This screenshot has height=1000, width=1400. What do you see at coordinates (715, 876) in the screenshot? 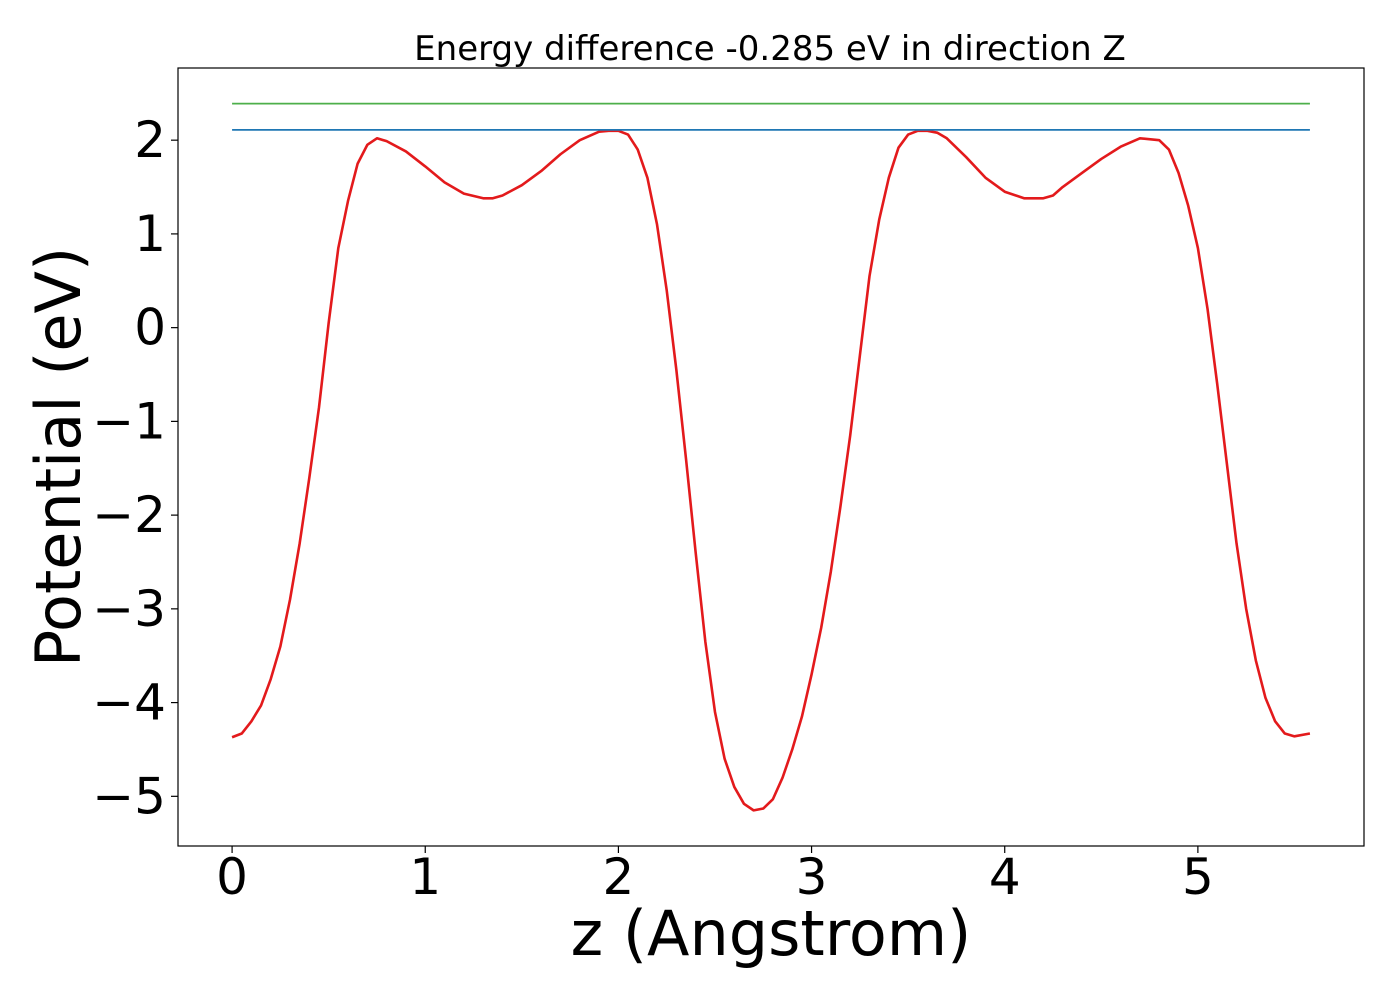
I see `x-axis: 0 1 2 3 4 5` at bounding box center [715, 876].